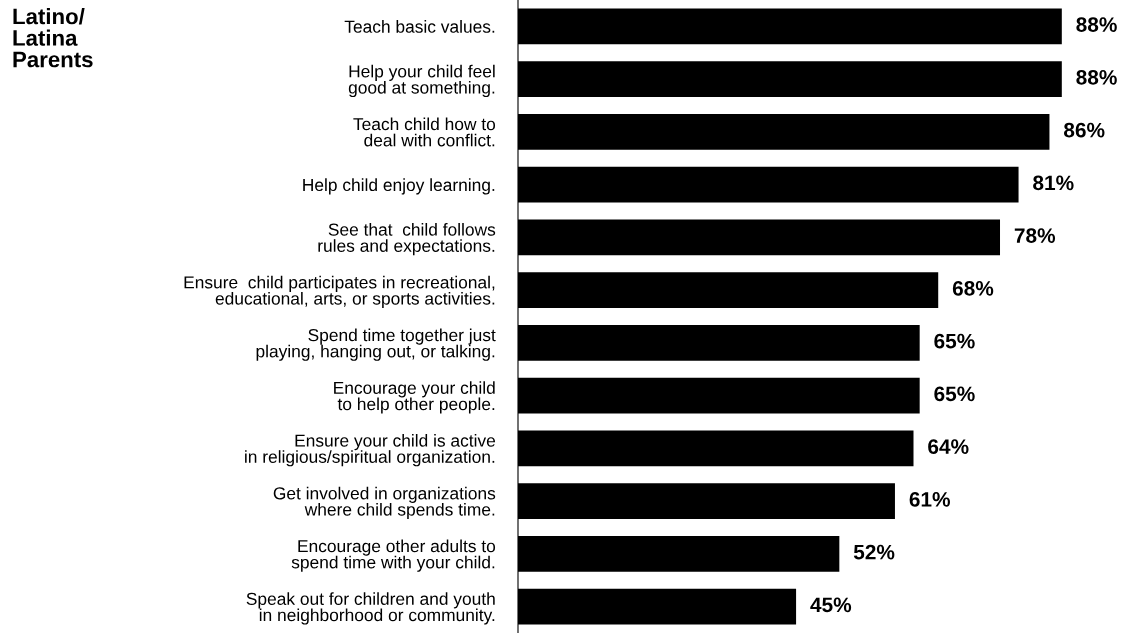 Image resolution: width=1125 pixels, height=633 pixels. Describe the element at coordinates (370, 450) in the screenshot. I see `y-tick-label: Ensure your child is active in religious/spiritual organization.` at that location.